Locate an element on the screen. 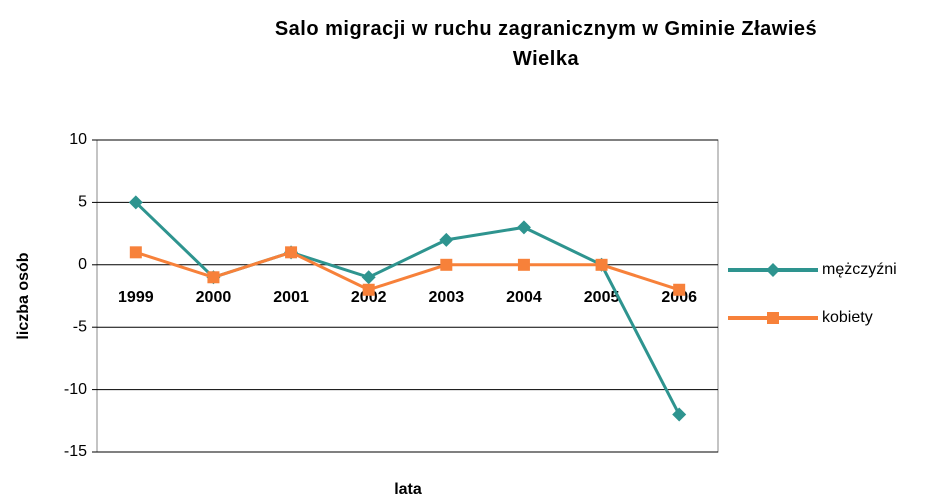  x-tick-label: 2001 is located at coordinates (291, 297).